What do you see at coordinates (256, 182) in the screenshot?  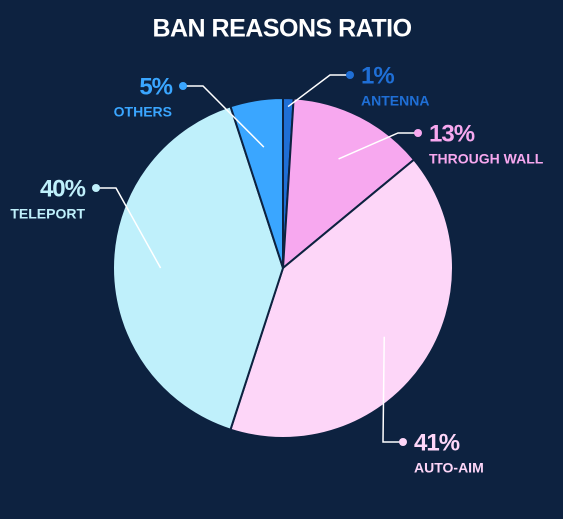 I see `pie-slice` at bounding box center [256, 182].